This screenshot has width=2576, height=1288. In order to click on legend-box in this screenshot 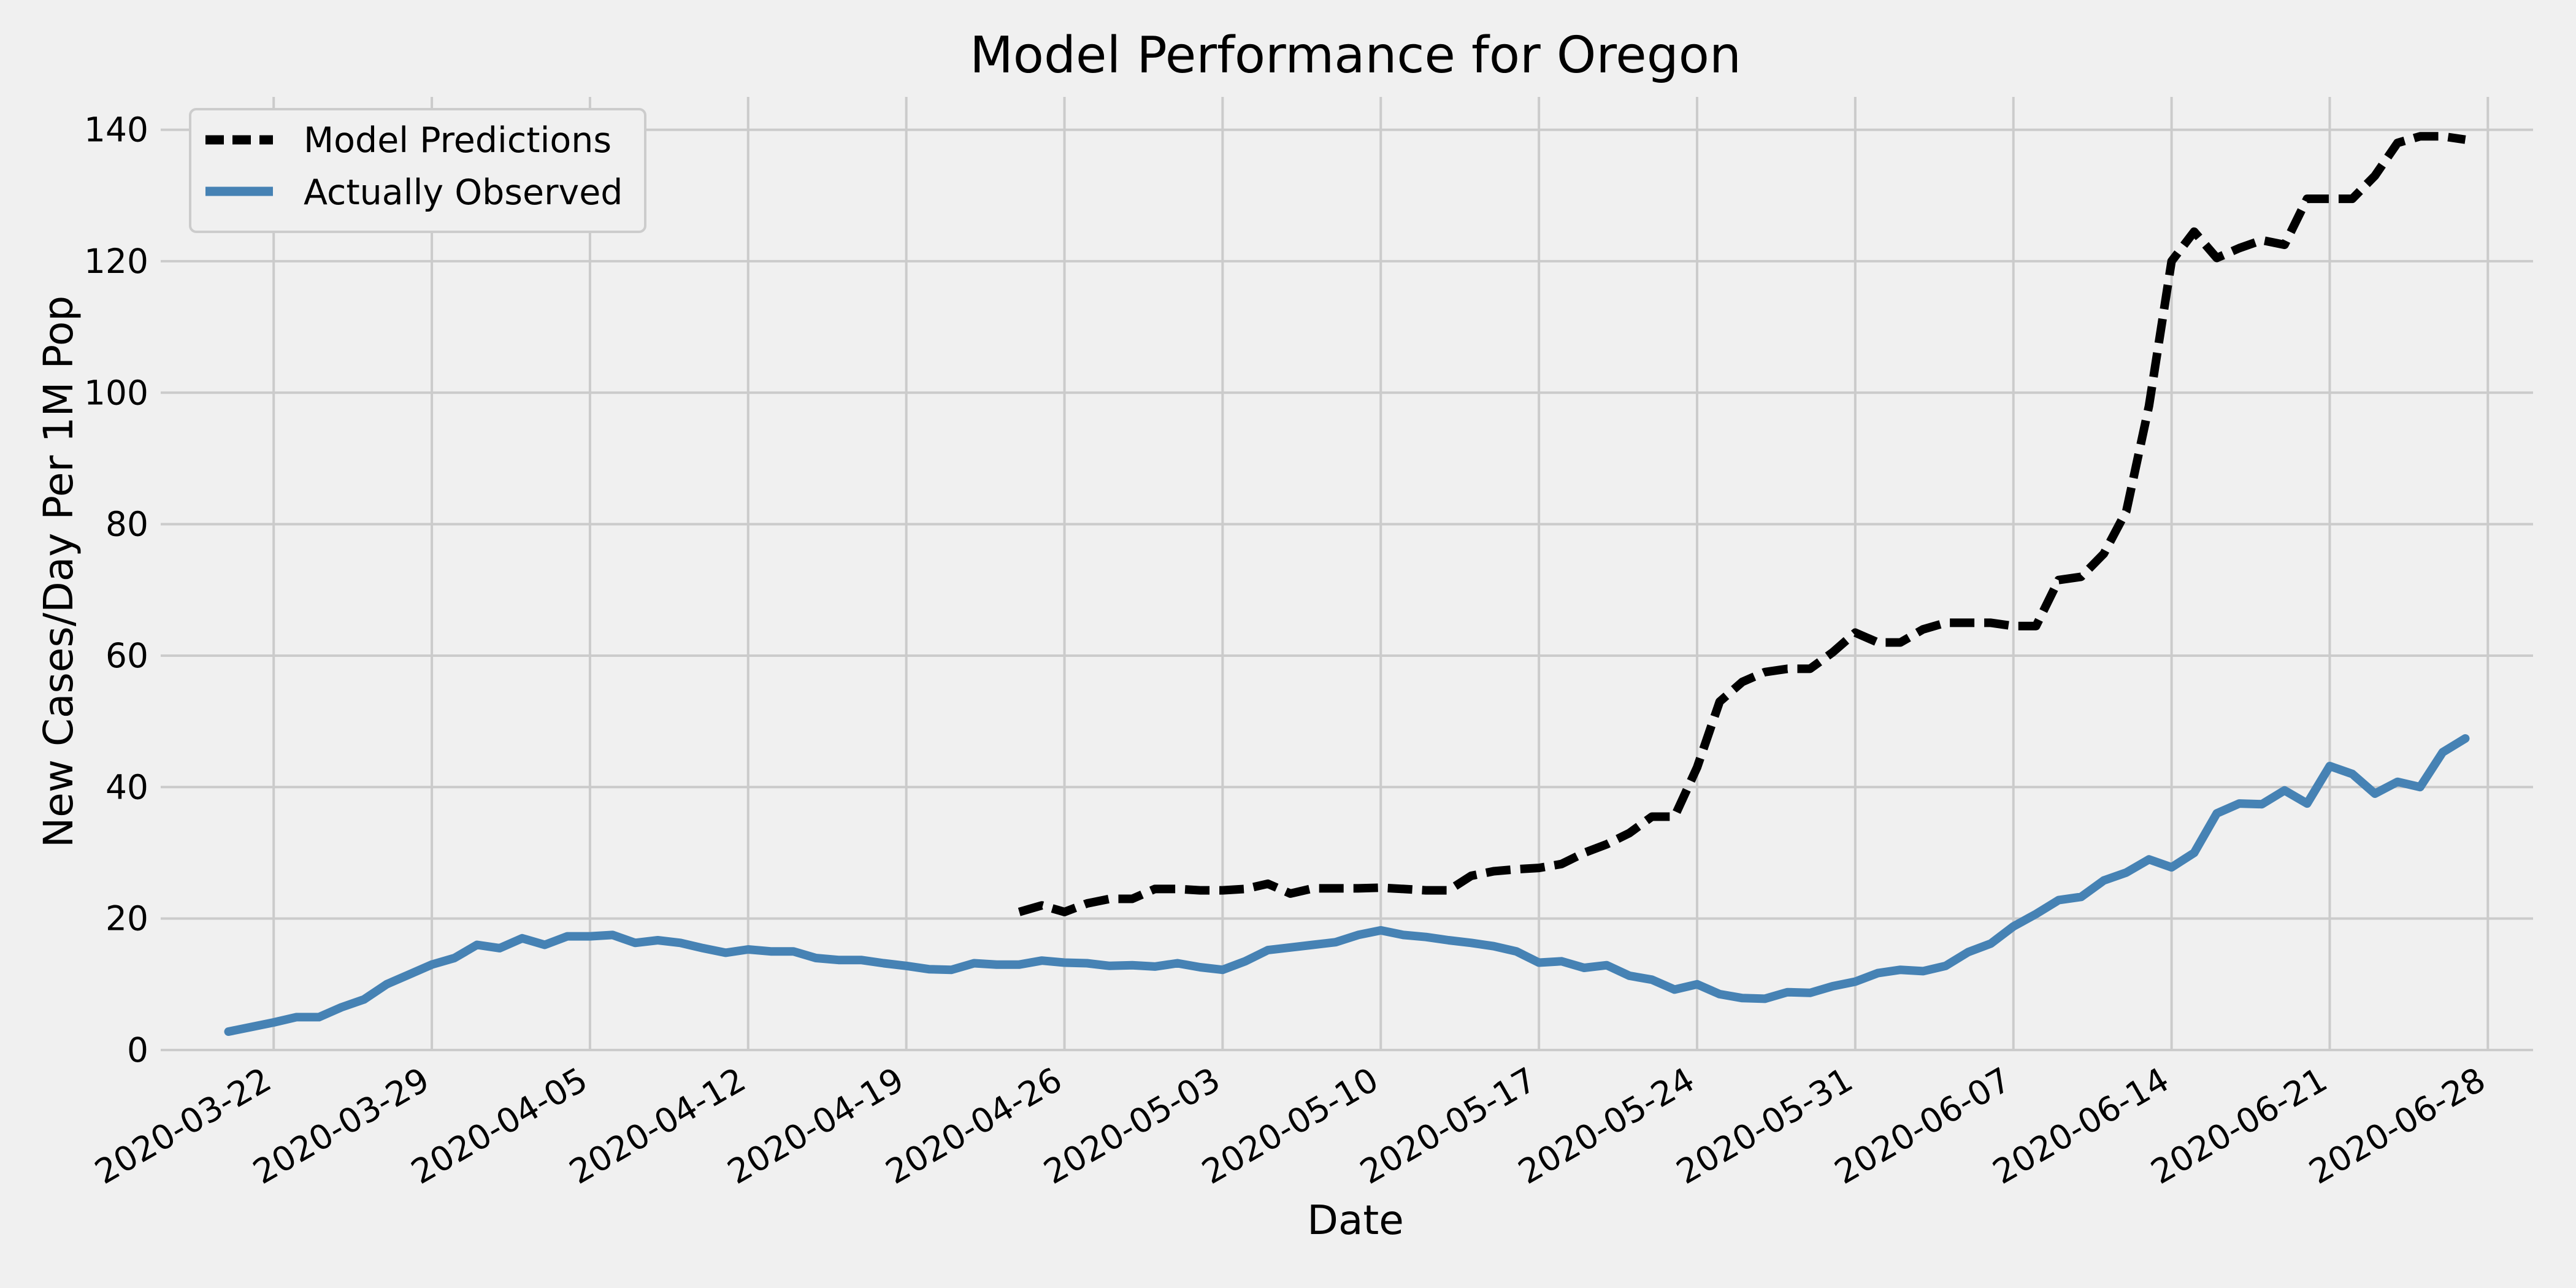, I will do `click(417, 170)`.